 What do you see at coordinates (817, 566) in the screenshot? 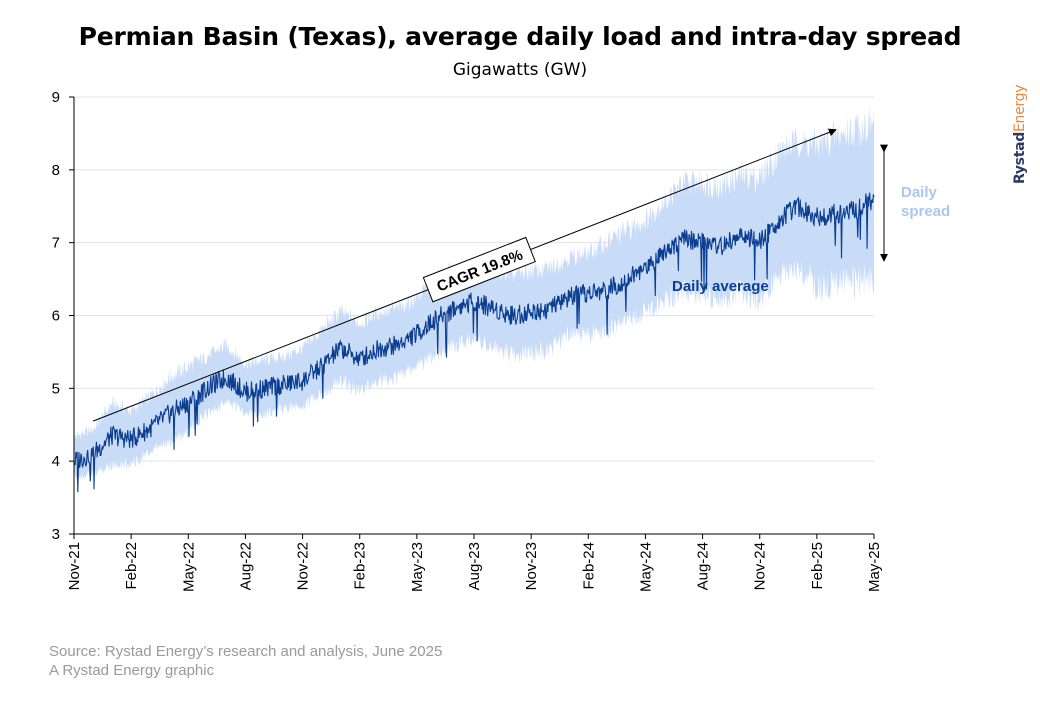
I see `x-tick-label: Feb-25` at bounding box center [817, 566].